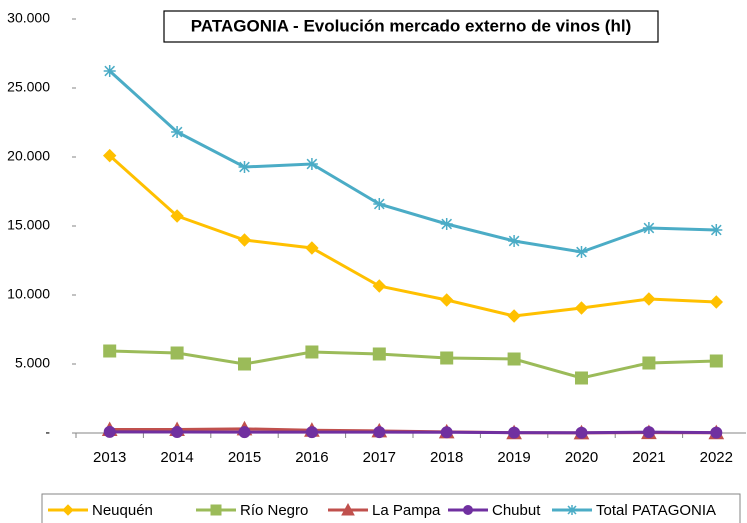  I want to click on y-tick-label: 5.000, so click(32, 363).